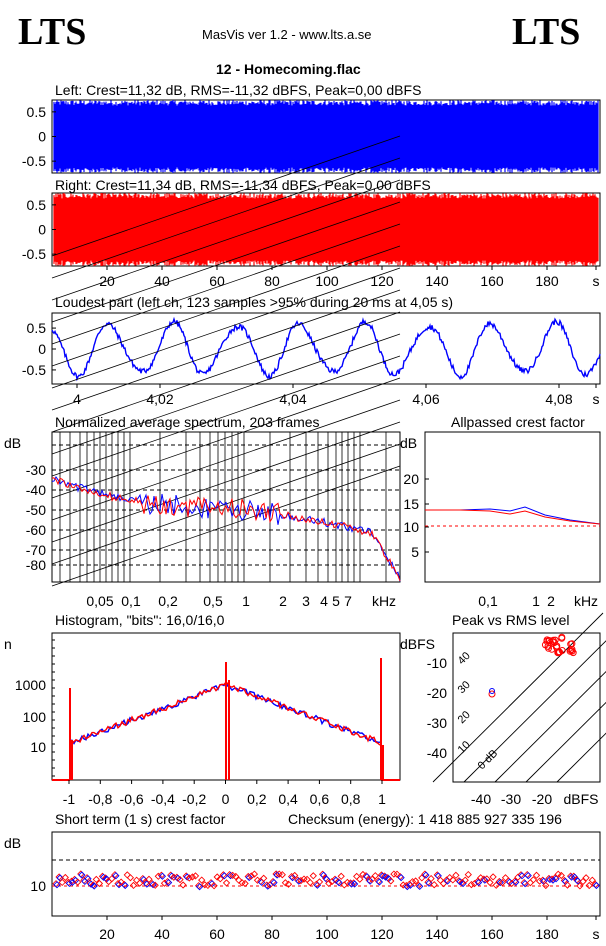 The height and width of the screenshot is (946, 606). I want to click on x-tick-label: 4,04, so click(292, 399).